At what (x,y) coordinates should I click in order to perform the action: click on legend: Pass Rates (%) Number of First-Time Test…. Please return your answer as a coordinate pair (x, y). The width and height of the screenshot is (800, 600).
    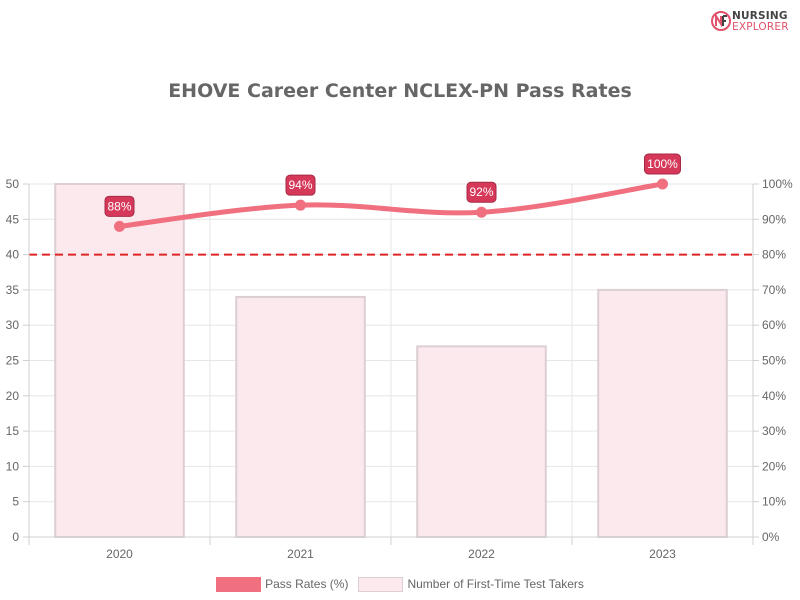
    Looking at the image, I should click on (400, 584).